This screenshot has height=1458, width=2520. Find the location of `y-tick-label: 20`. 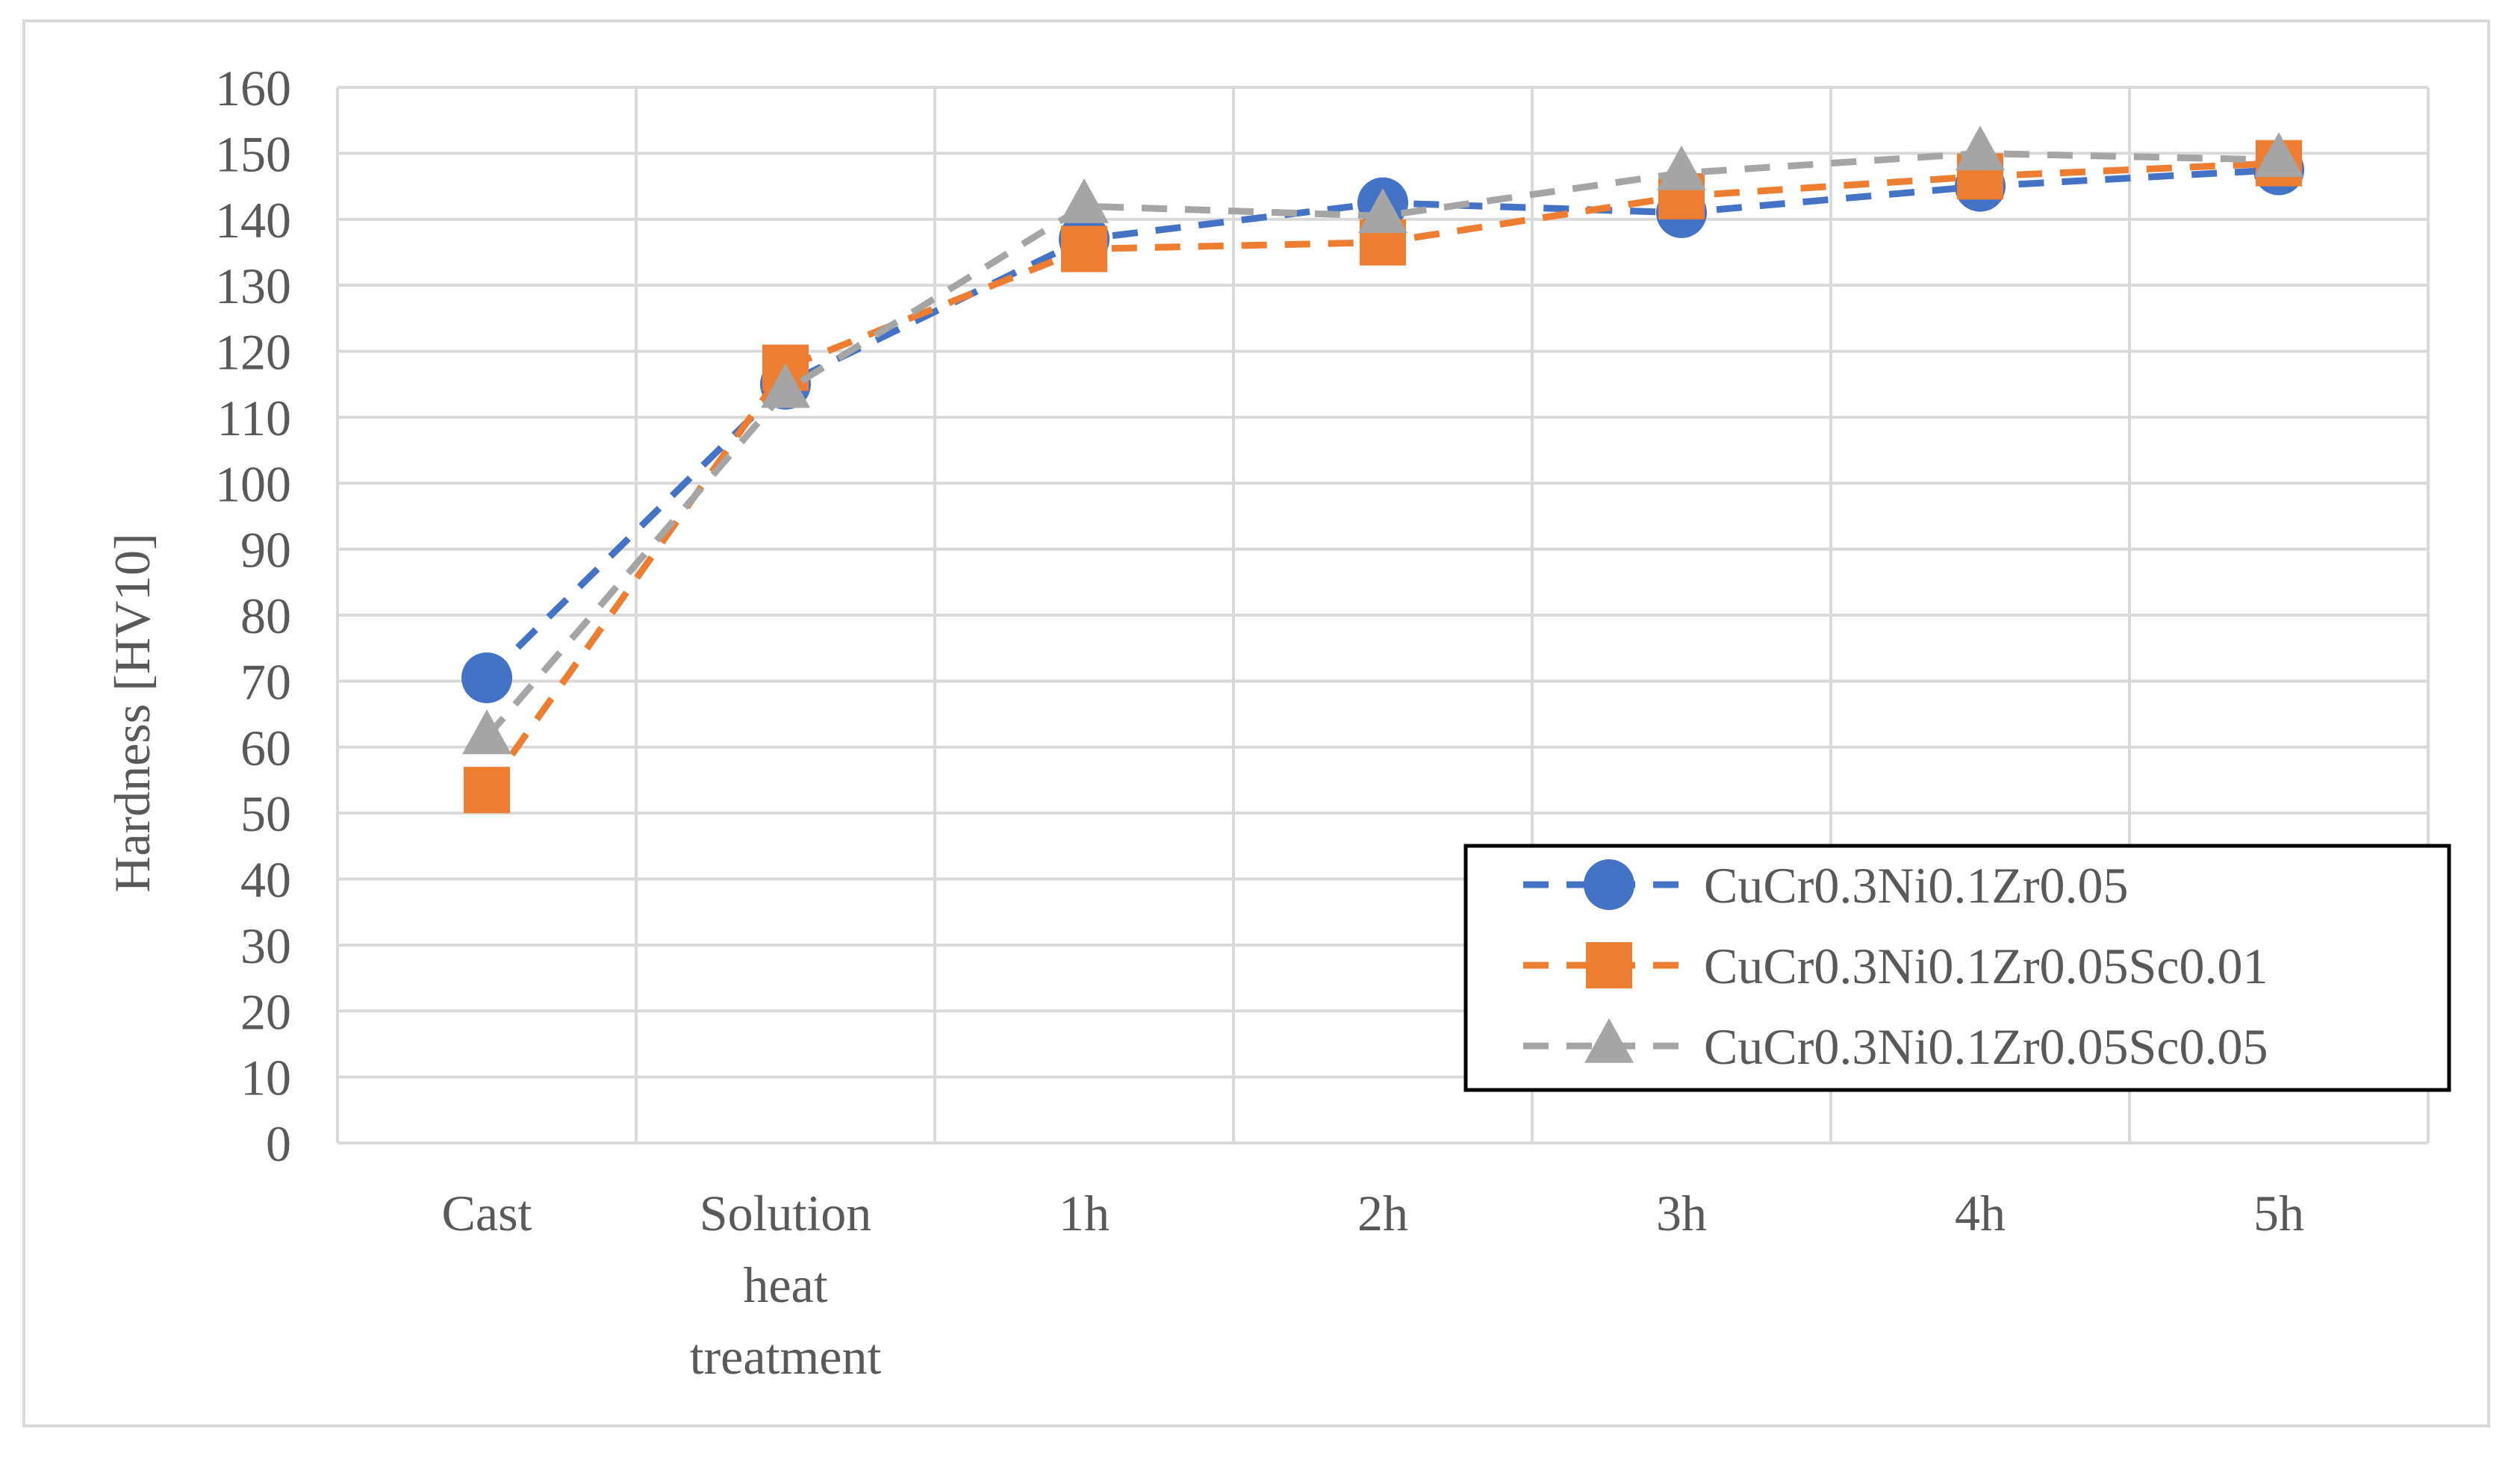

y-tick-label: 20 is located at coordinates (265, 1011).